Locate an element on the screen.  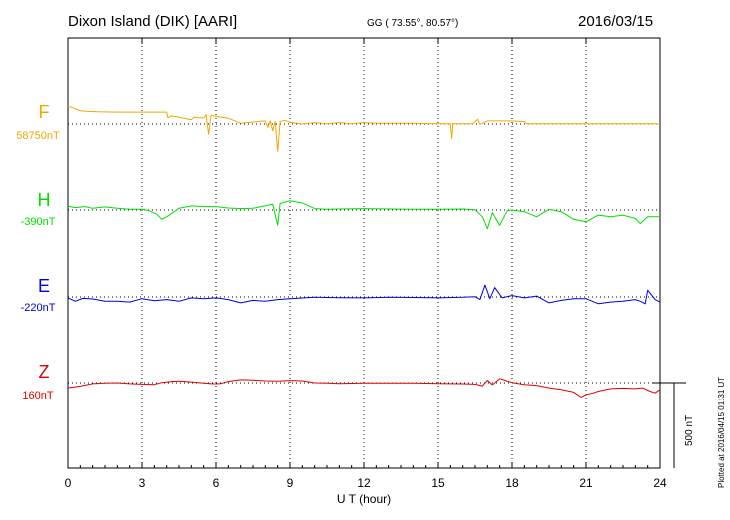
channel-label-z: Z is located at coordinates (44, 372).